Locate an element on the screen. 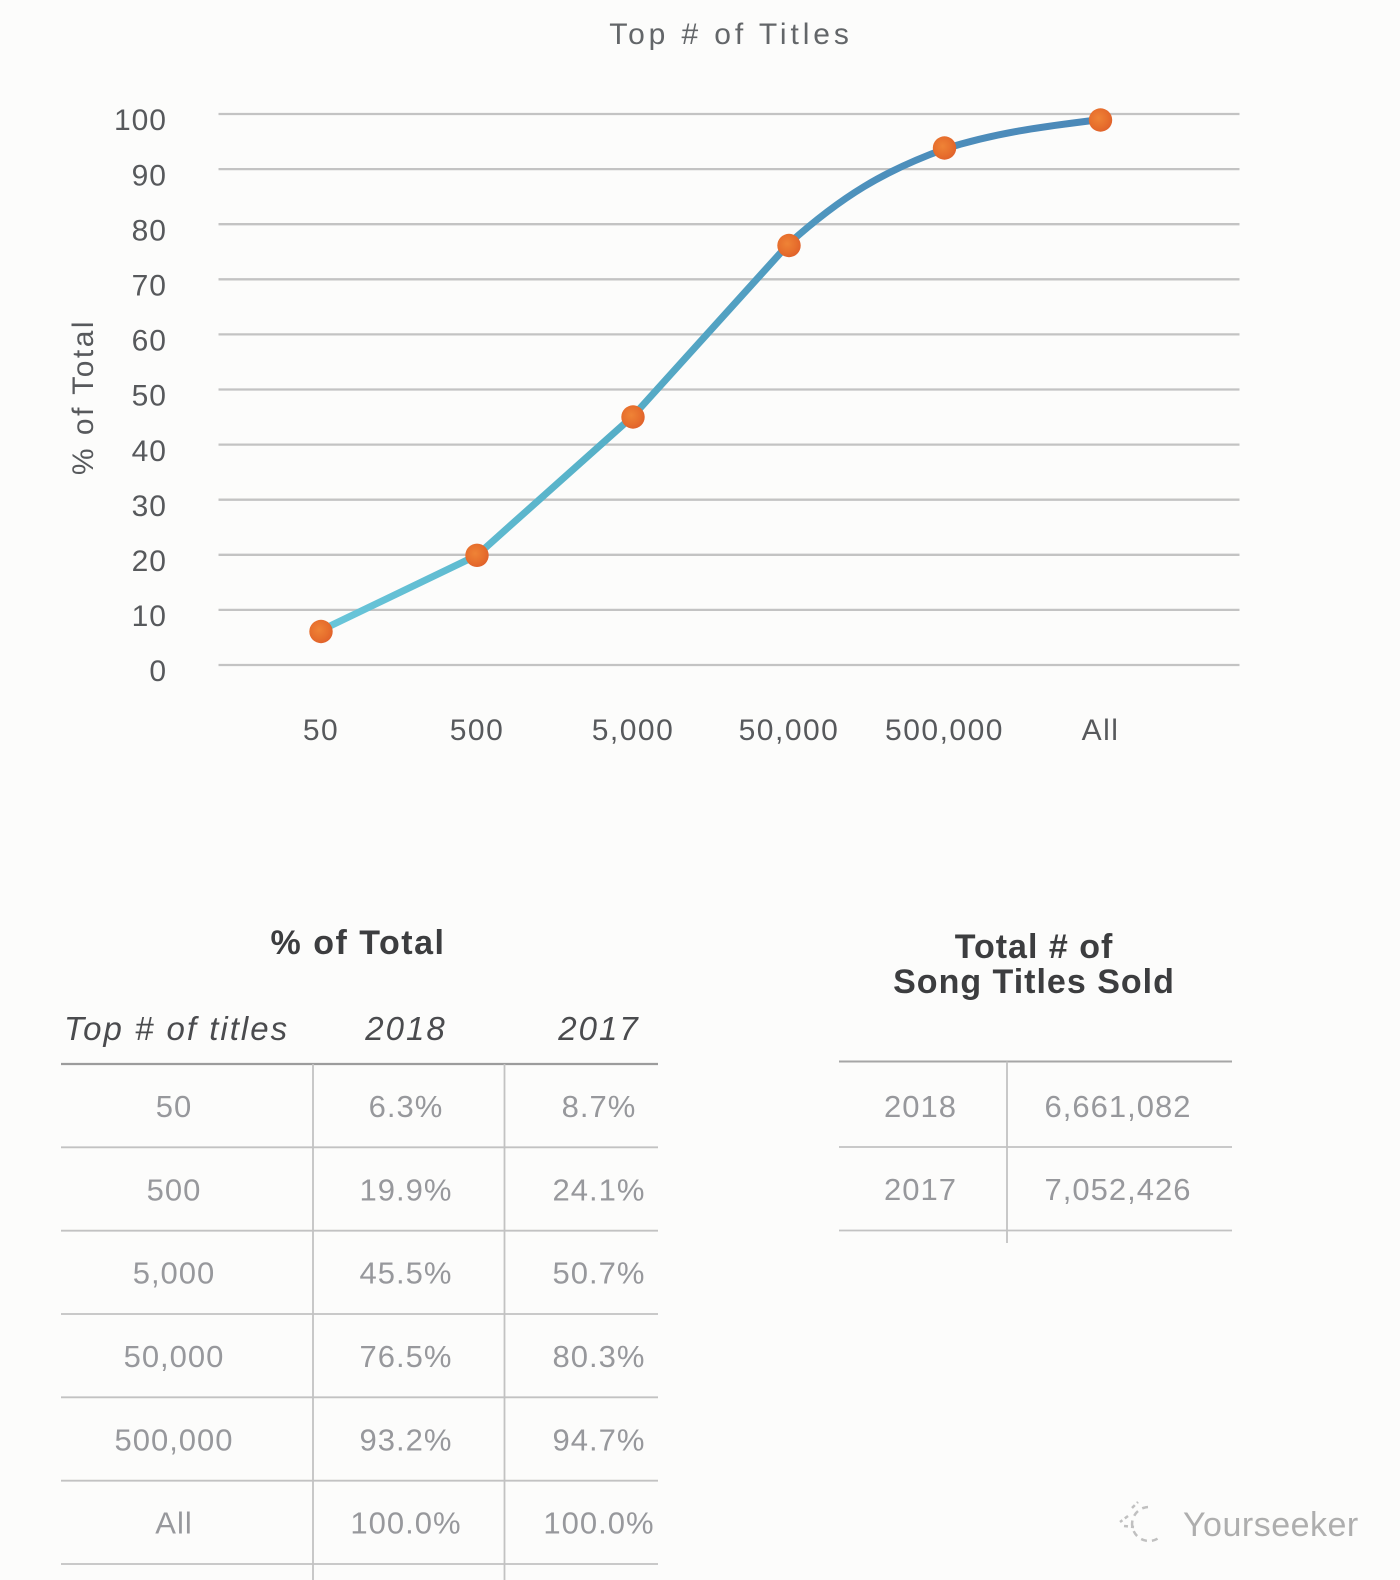  svg-text: Song Titles Sold is located at coordinates (1034, 982).